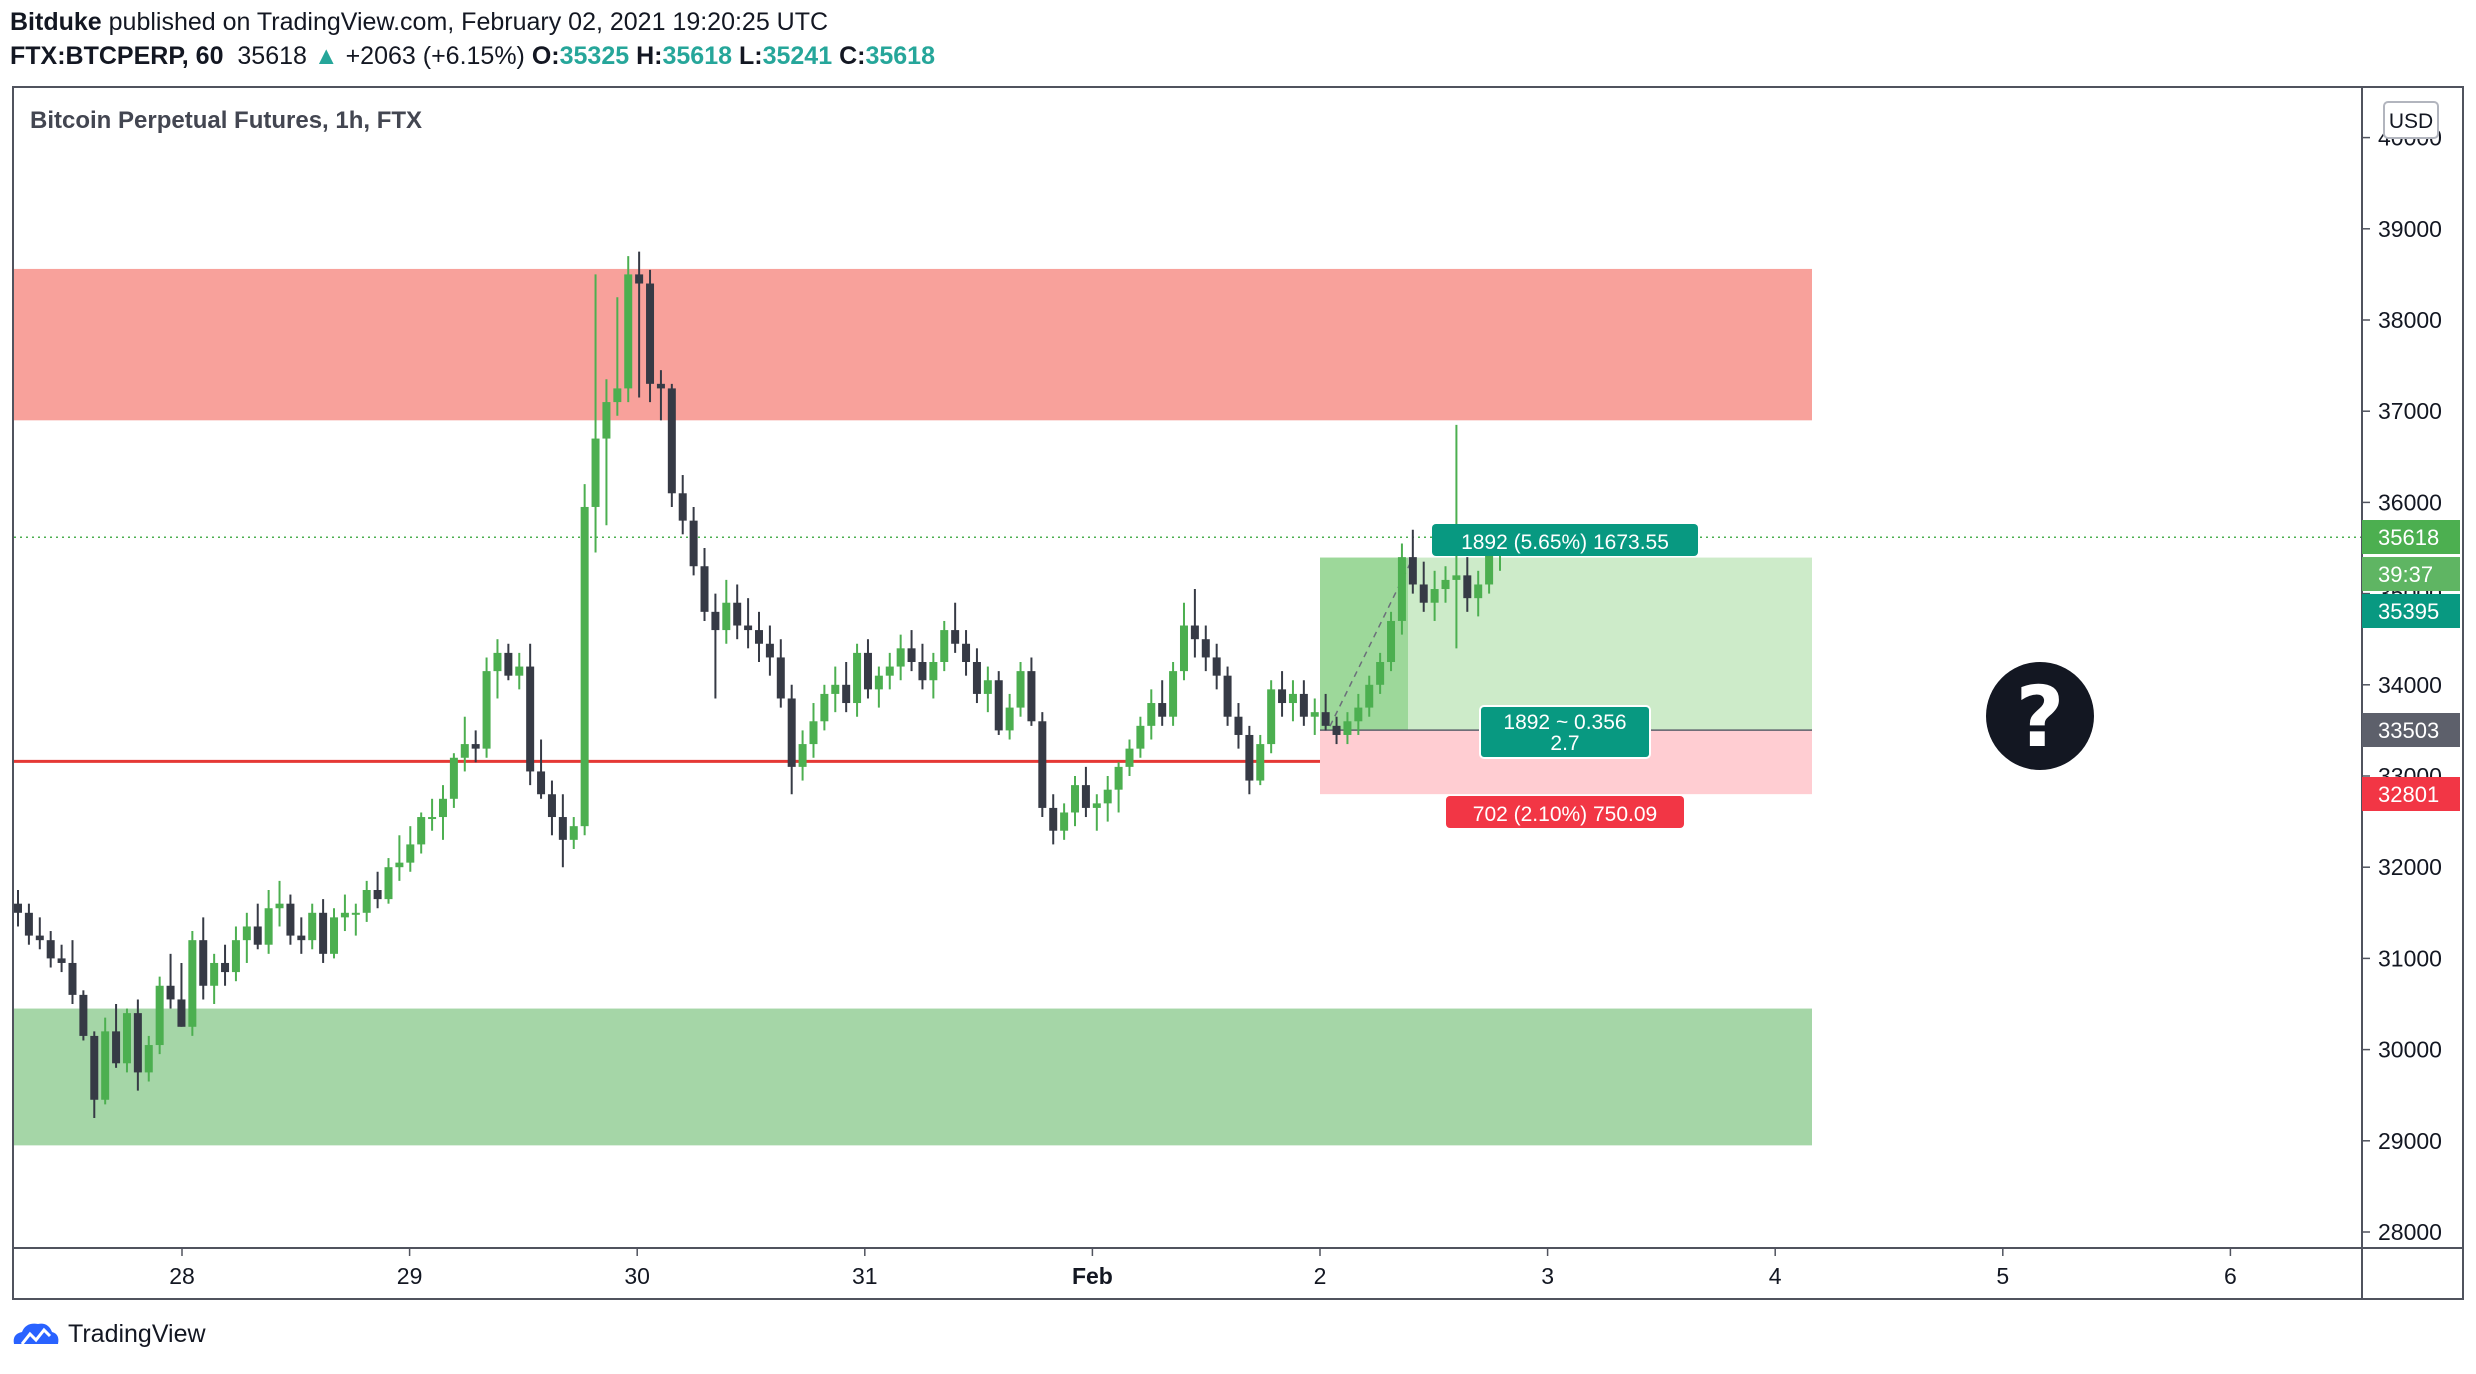  Describe the element at coordinates (2410, 1050) in the screenshot. I see `y-tick-label: 30000` at that location.